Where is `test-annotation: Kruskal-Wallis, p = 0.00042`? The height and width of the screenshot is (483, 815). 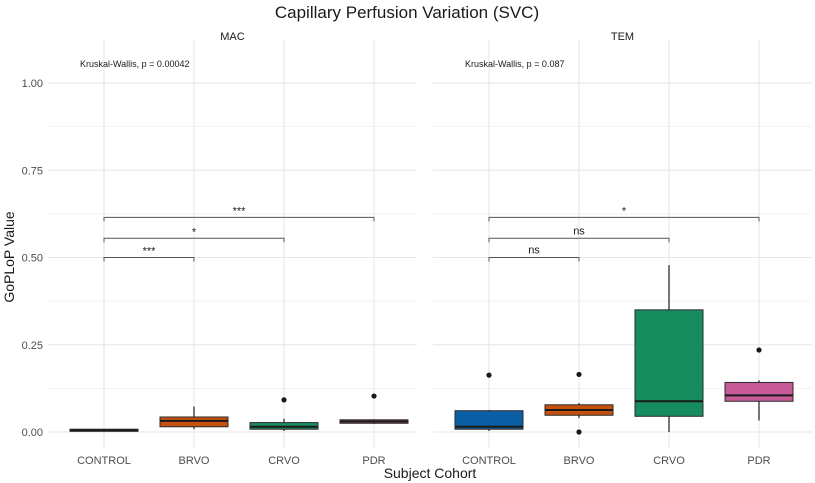
test-annotation: Kruskal-Wallis, p = 0.00042 is located at coordinates (134, 64).